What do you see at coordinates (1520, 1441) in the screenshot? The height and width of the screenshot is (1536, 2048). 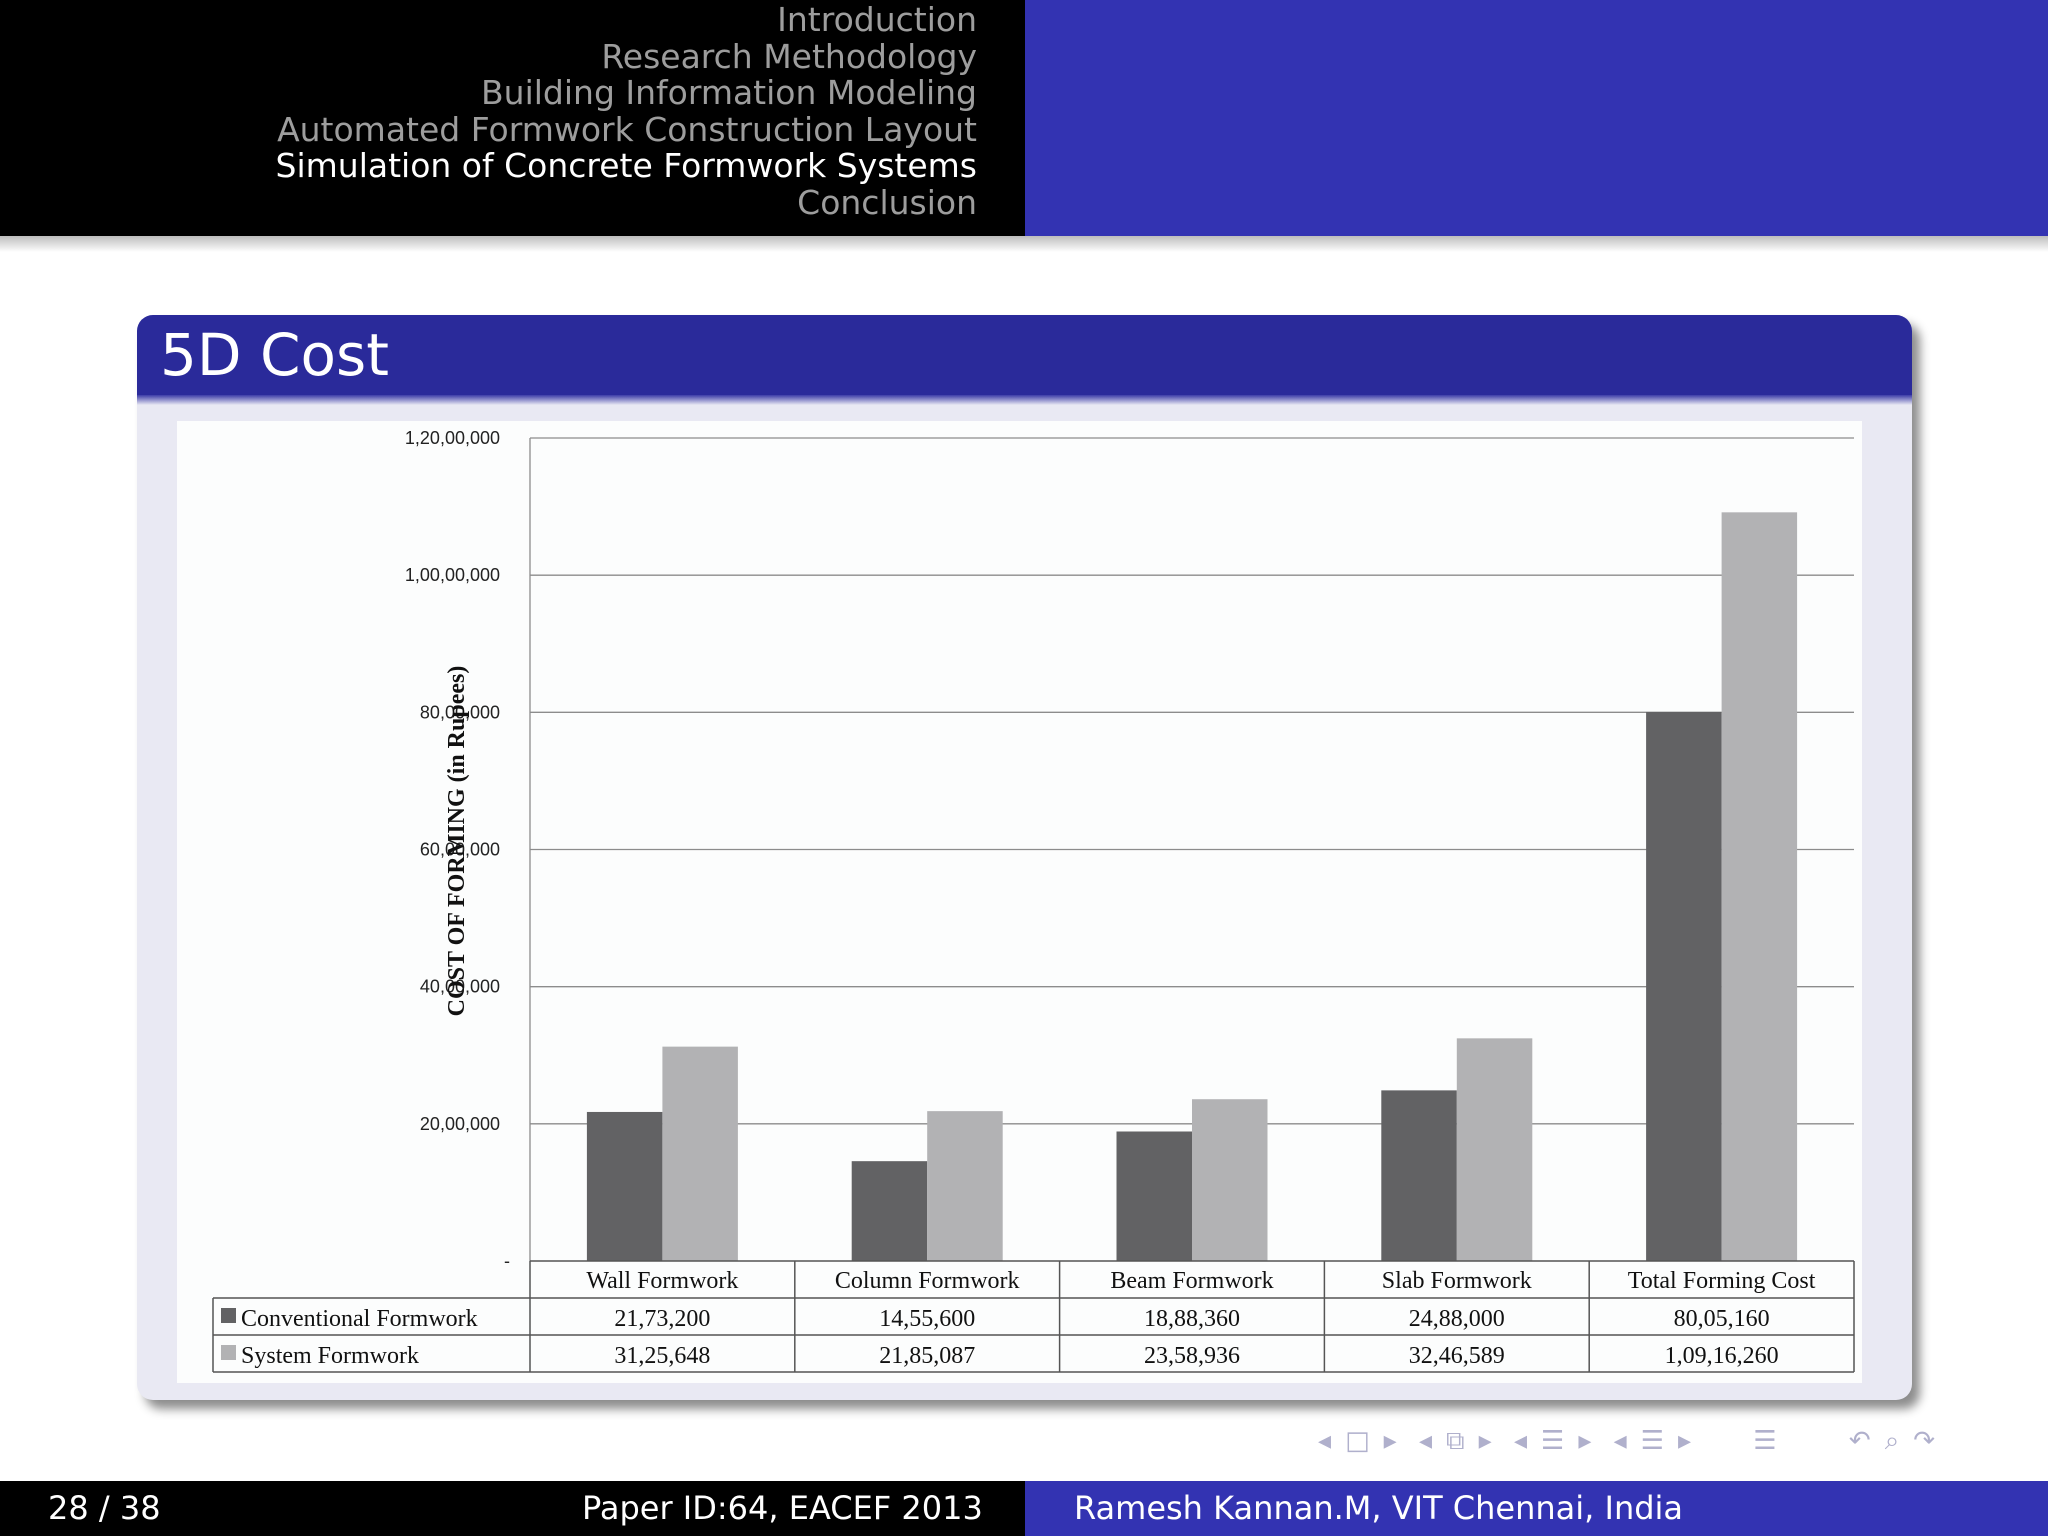 I see `nav-section-prev-icon: ◂` at bounding box center [1520, 1441].